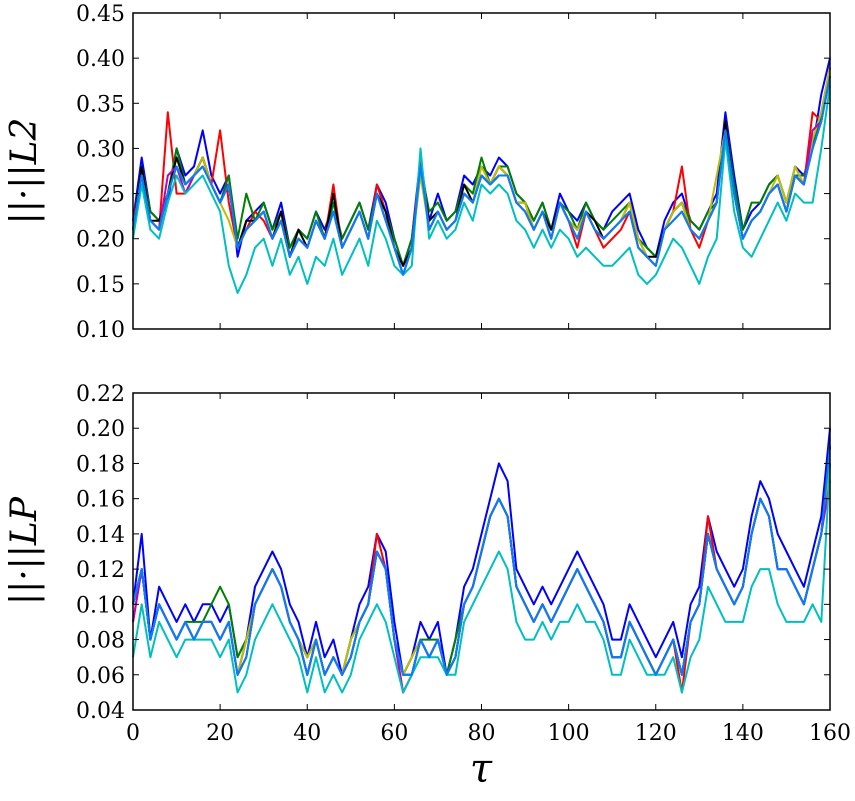 The width and height of the screenshot is (855, 801). What do you see at coordinates (481, 769) in the screenshot?
I see `bottom-x-axis-label: τ` at bounding box center [481, 769].